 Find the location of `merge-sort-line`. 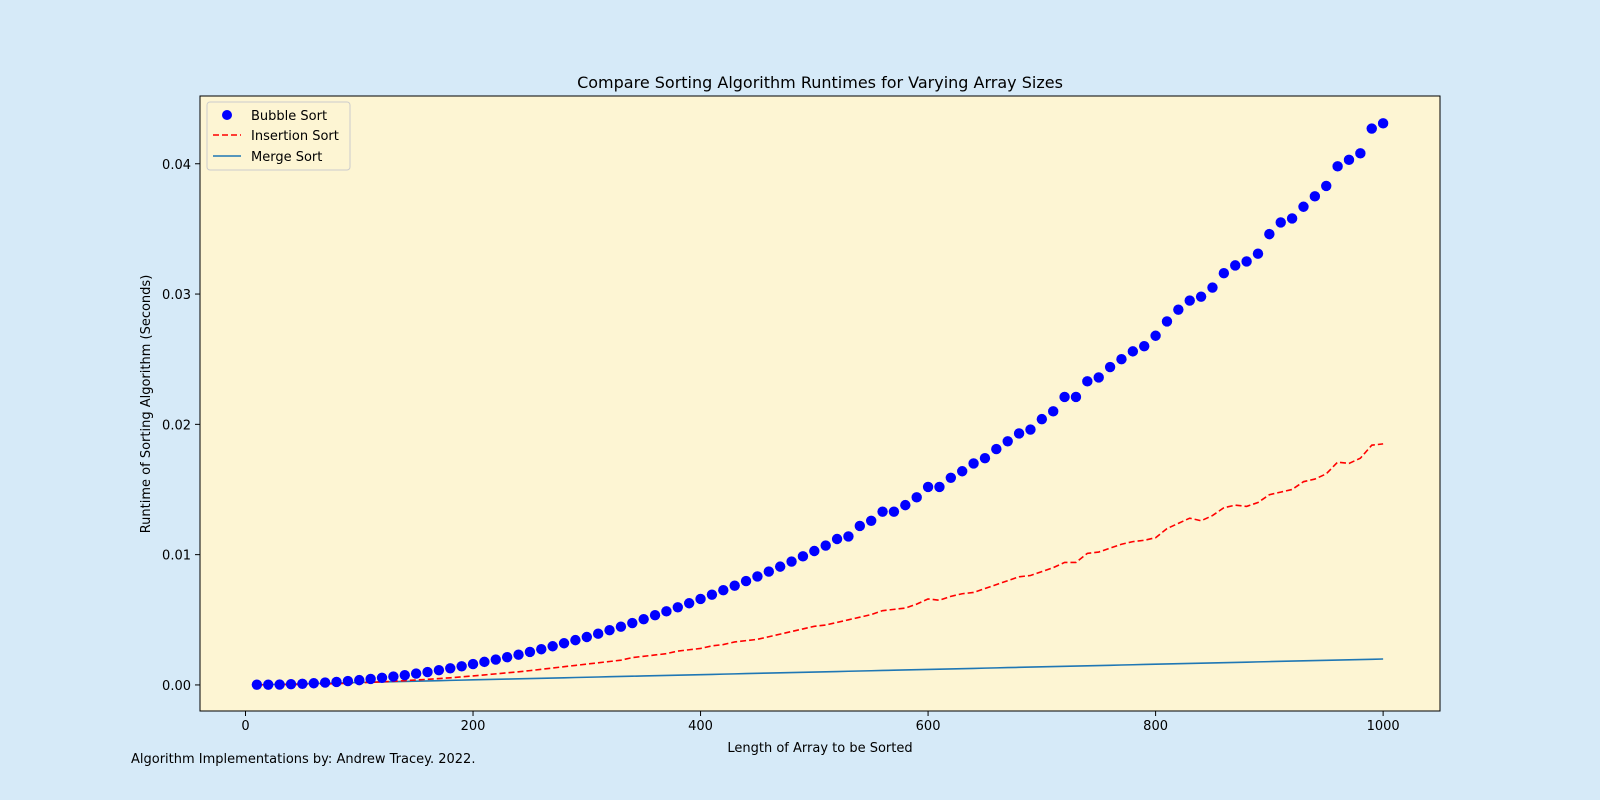

merge-sort-line is located at coordinates (820, 672).